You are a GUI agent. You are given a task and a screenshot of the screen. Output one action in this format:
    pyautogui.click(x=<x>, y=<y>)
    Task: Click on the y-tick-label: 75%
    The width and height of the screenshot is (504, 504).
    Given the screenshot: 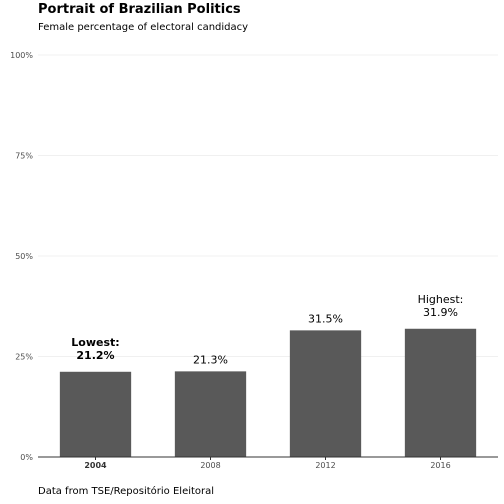 What is the action you would take?
    pyautogui.click(x=24, y=156)
    